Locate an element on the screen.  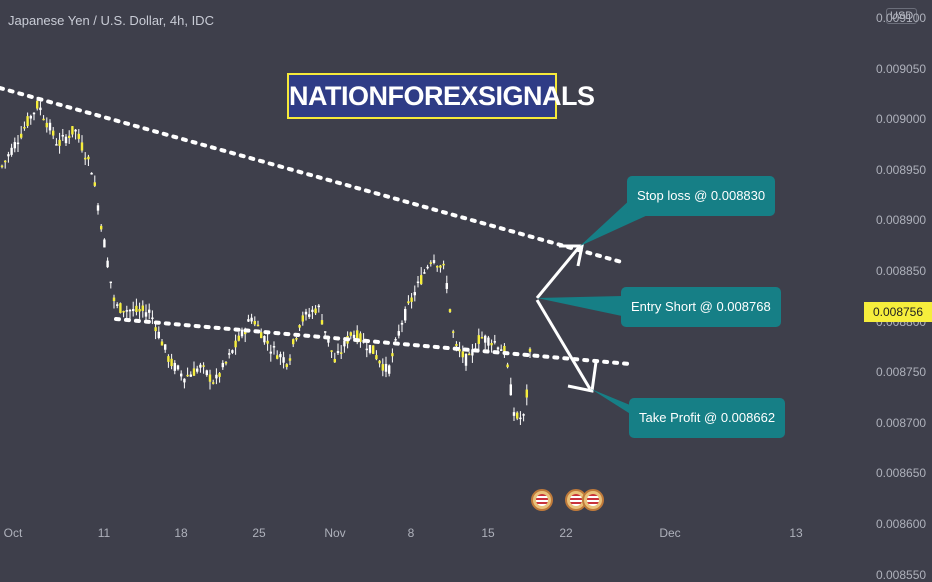
symbol-title: Japanese Yen / U.S. Dollar, 4h, IDC is located at coordinates (111, 20).